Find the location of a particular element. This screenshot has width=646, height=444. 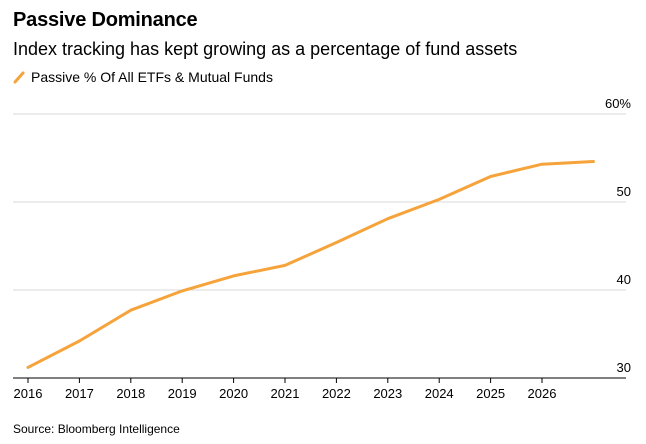

source-note: Source: Bloomberg Intelligence is located at coordinates (96, 429).